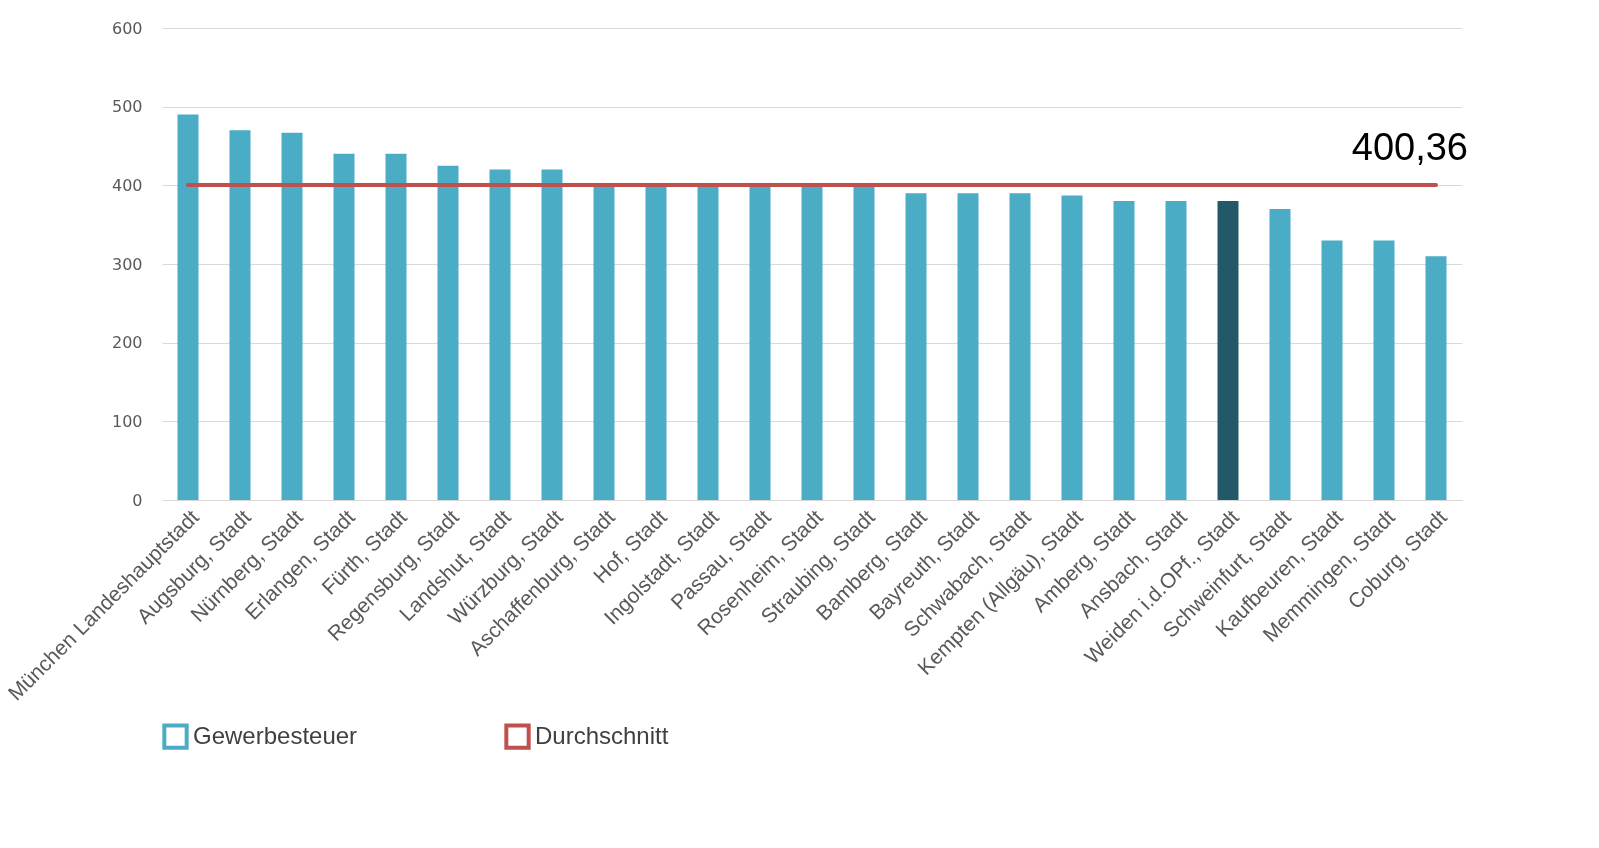 The image size is (1599, 848). What do you see at coordinates (127, 28) in the screenshot?
I see `y-tick-label: 600` at bounding box center [127, 28].